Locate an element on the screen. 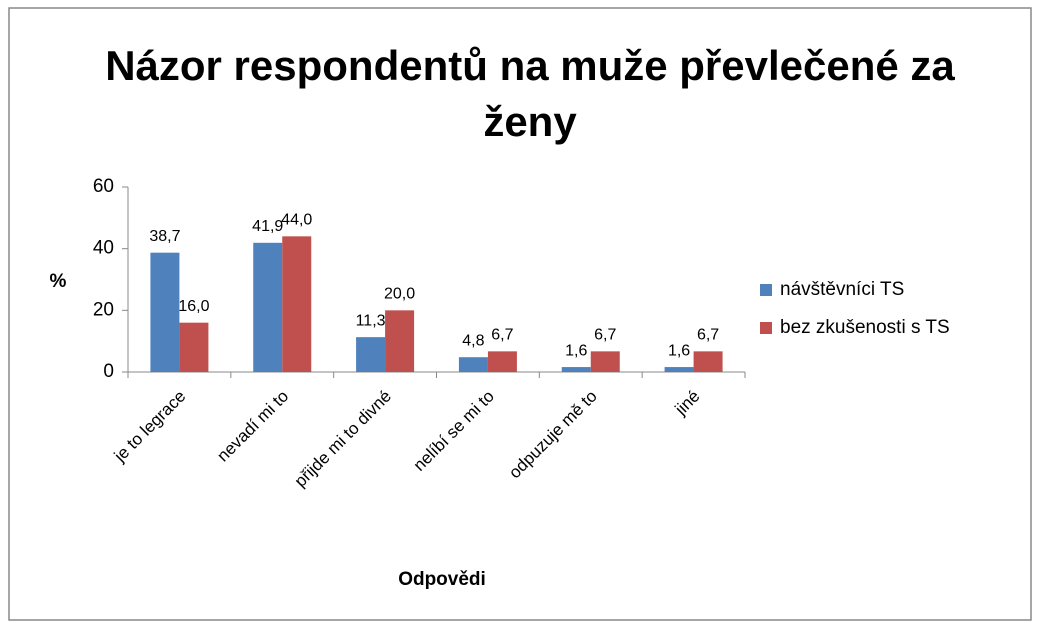  value-label: 20,0 is located at coordinates (399, 294).